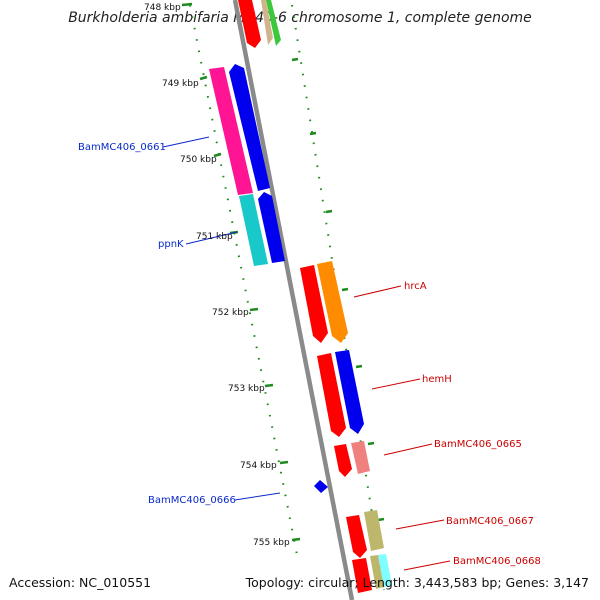  I want to click on tick-label: 748 kbp, so click(162, 8).